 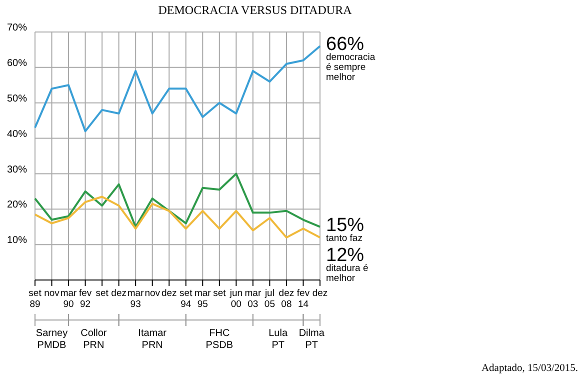 What do you see at coordinates (286, 299) in the screenshot?
I see `x-tick-label: dez 08` at bounding box center [286, 299].